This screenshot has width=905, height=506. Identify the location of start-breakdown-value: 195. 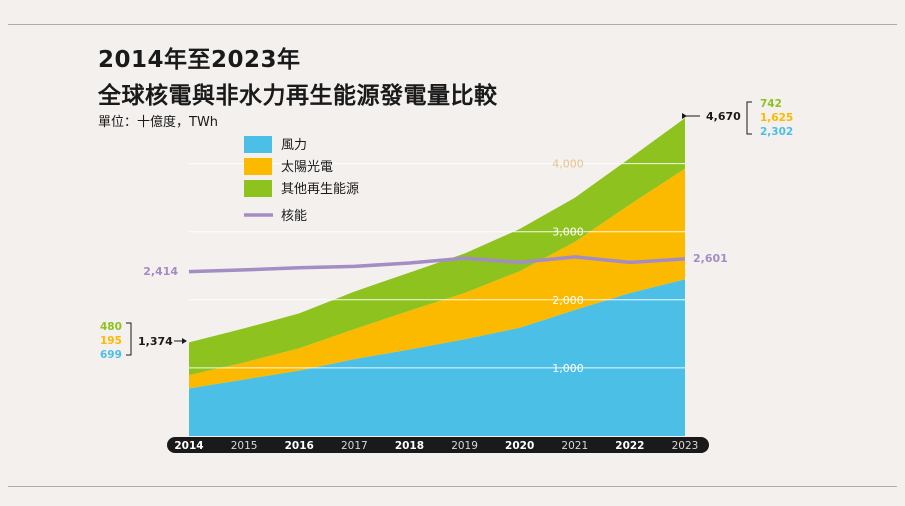
(111, 341).